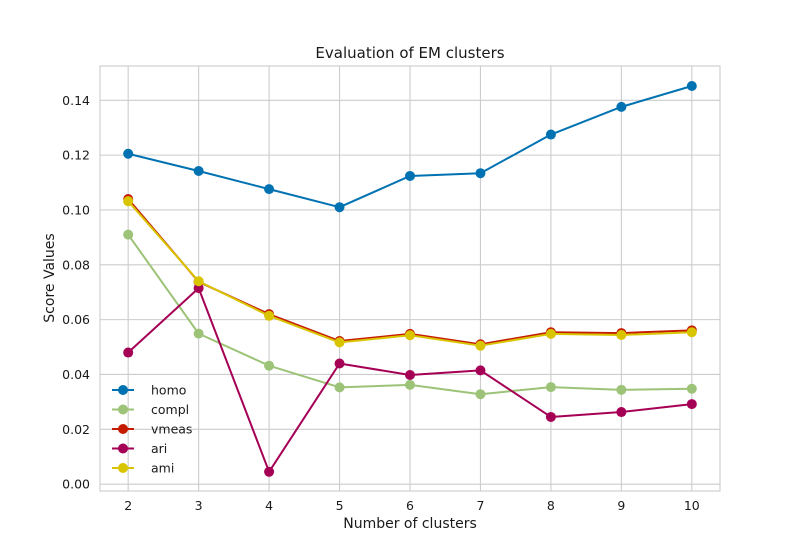 Image resolution: width=800 pixels, height=550 pixels. Describe the element at coordinates (171, 429) in the screenshot. I see `legend-label: vmeas` at that location.